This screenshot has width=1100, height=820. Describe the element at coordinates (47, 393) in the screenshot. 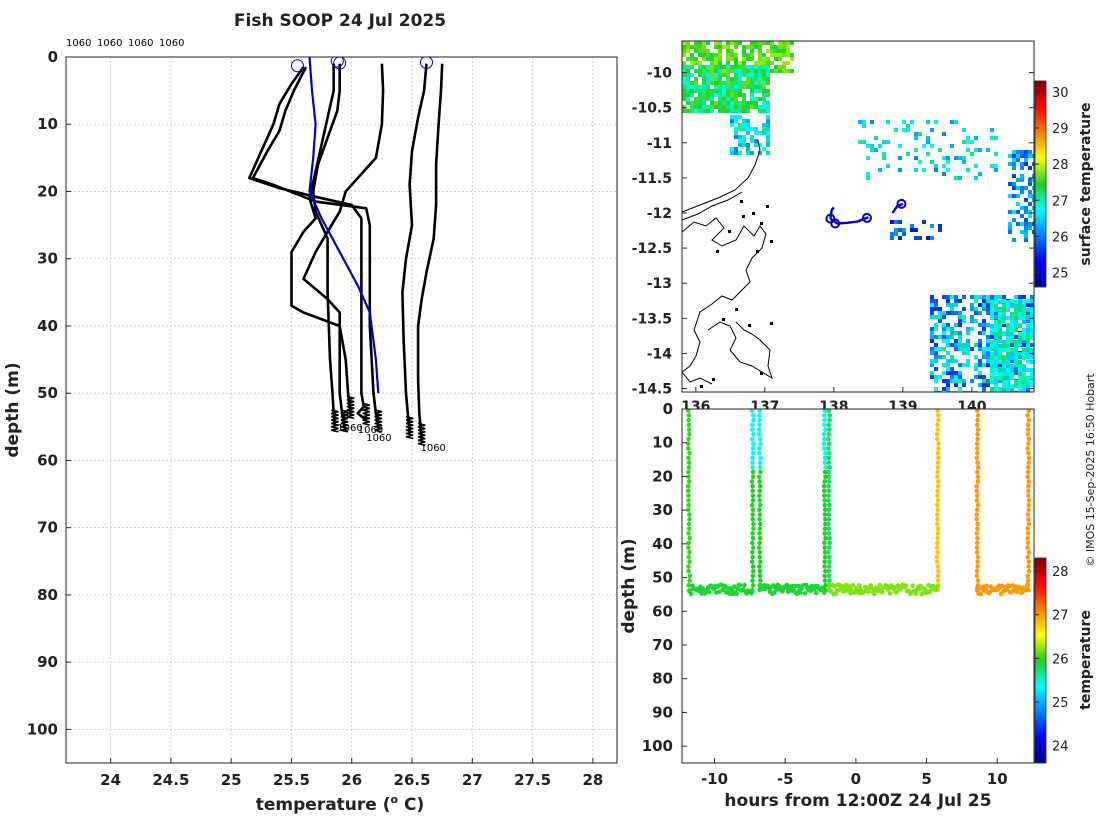

I see `left-y-tick-label: 50` at that location.